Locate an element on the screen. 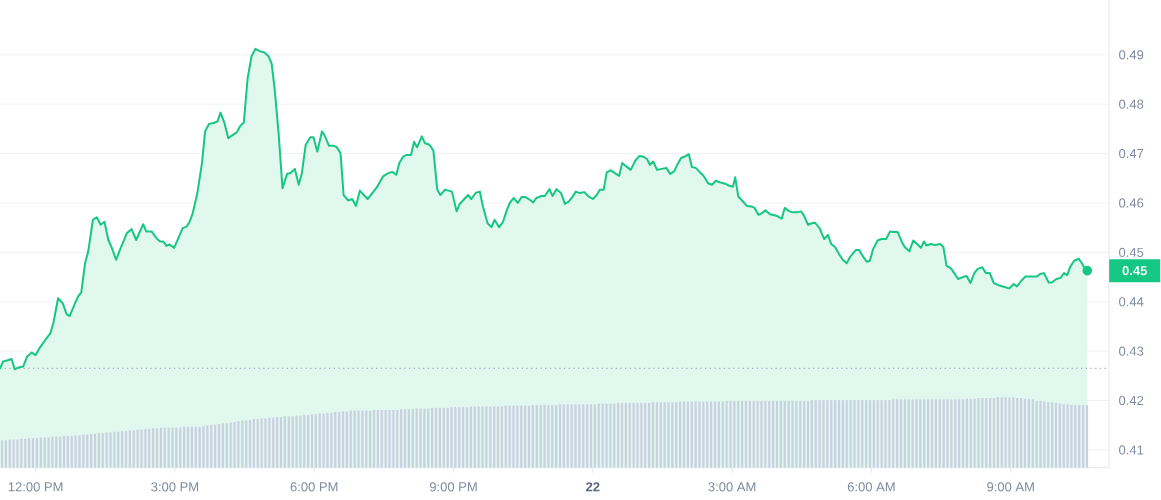 Image resolution: width=1161 pixels, height=500 pixels. y-tick-label: 0.41 is located at coordinates (1131, 450).